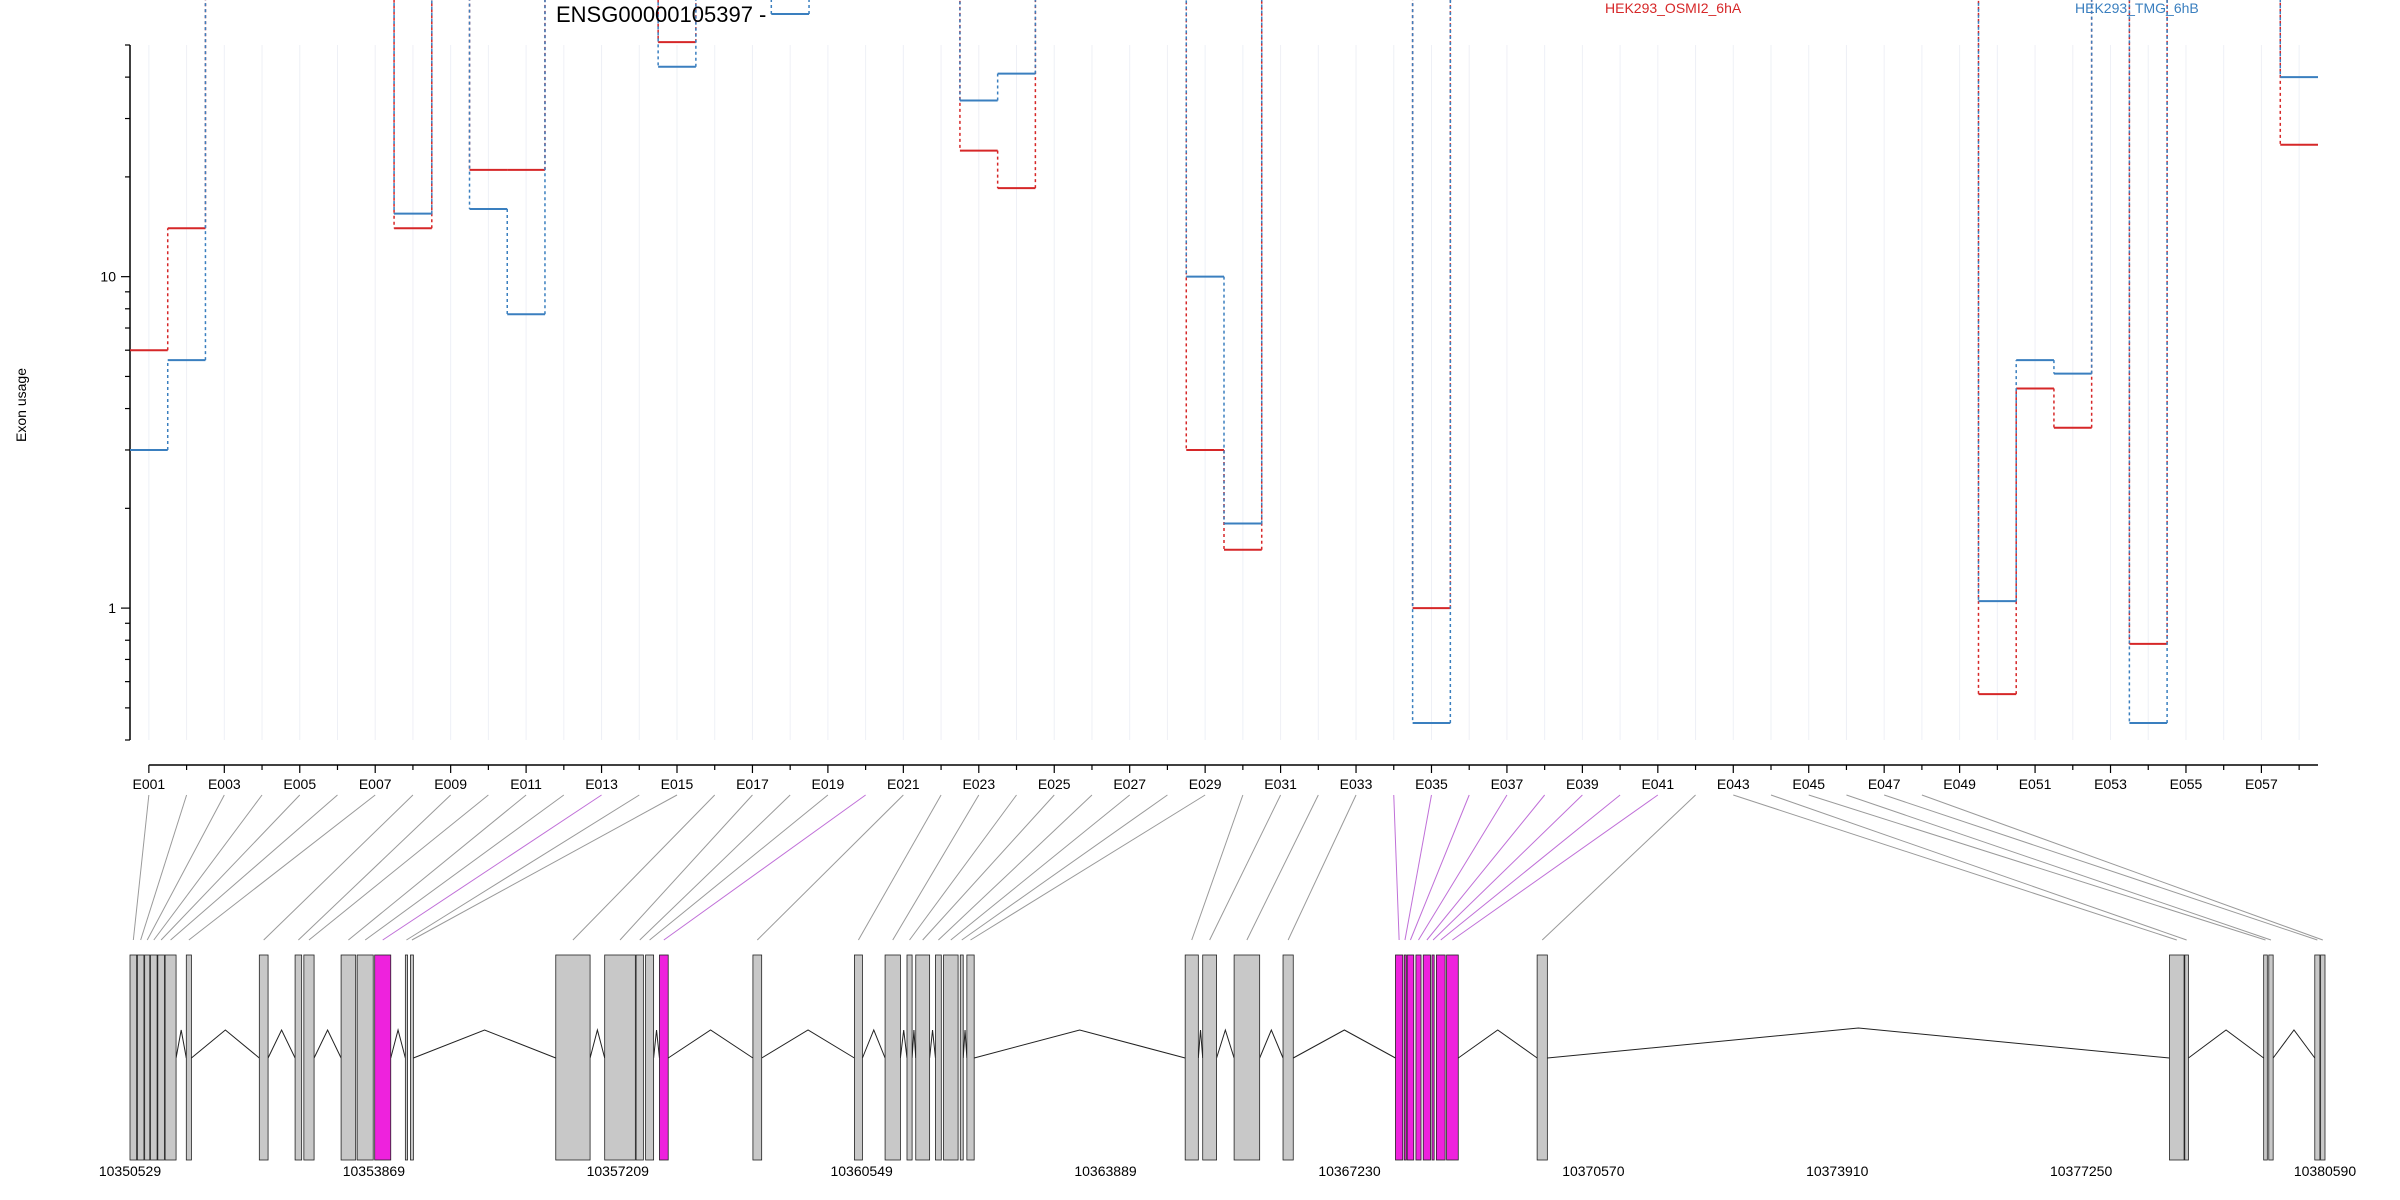 The height and width of the screenshot is (1200, 2400). Describe the element at coordinates (1356, 784) in the screenshot. I see `x-tick-label: E033` at that location.